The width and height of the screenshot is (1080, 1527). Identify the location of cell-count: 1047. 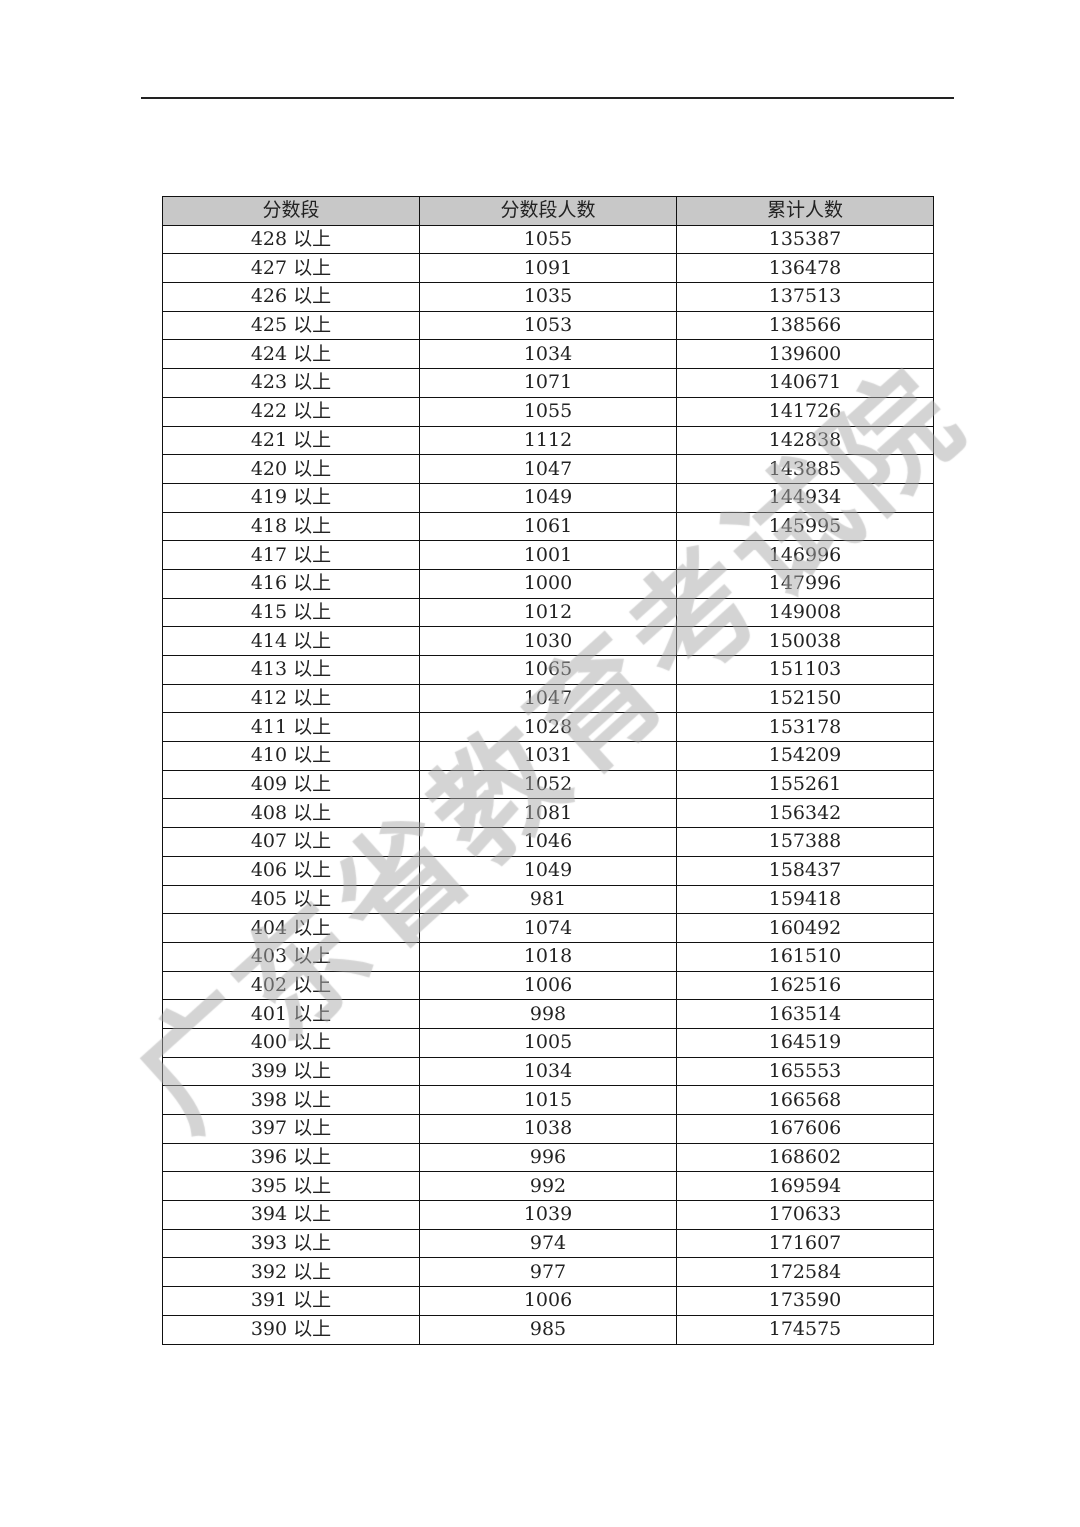
(548, 469).